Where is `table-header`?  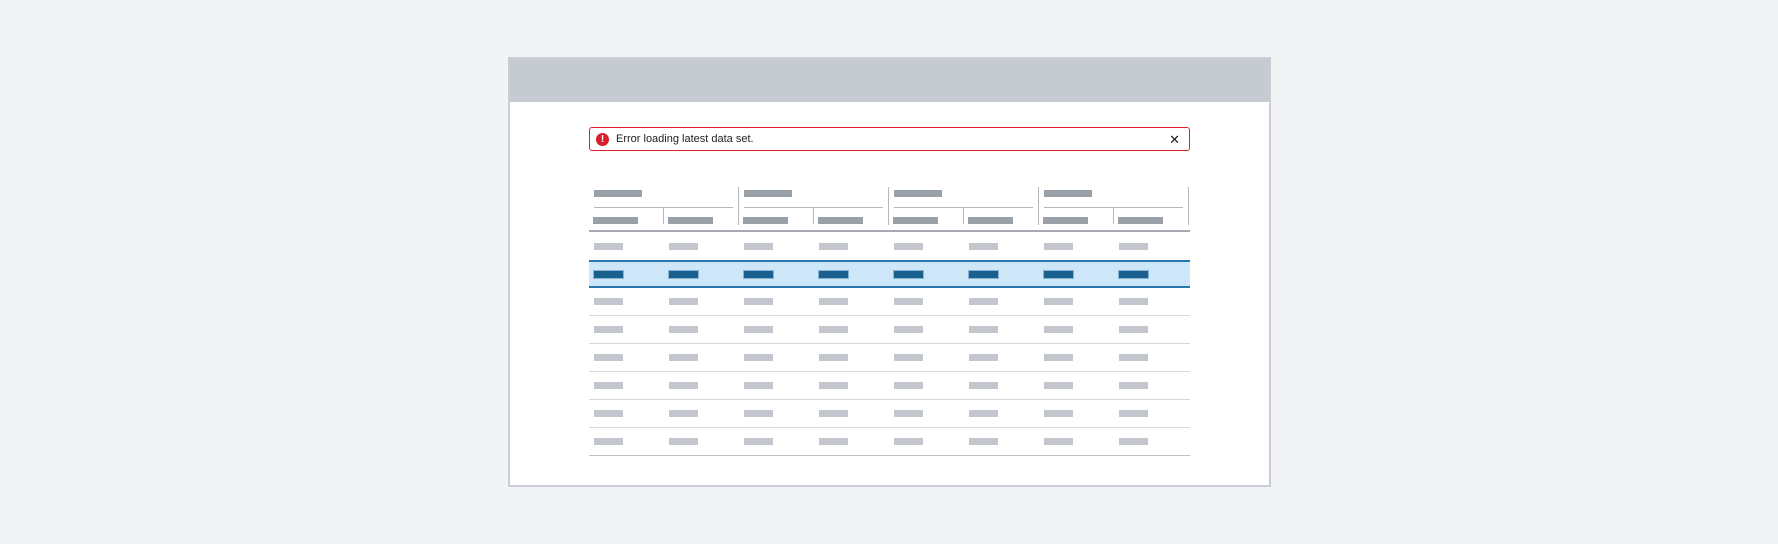
table-header is located at coordinates (889, 209).